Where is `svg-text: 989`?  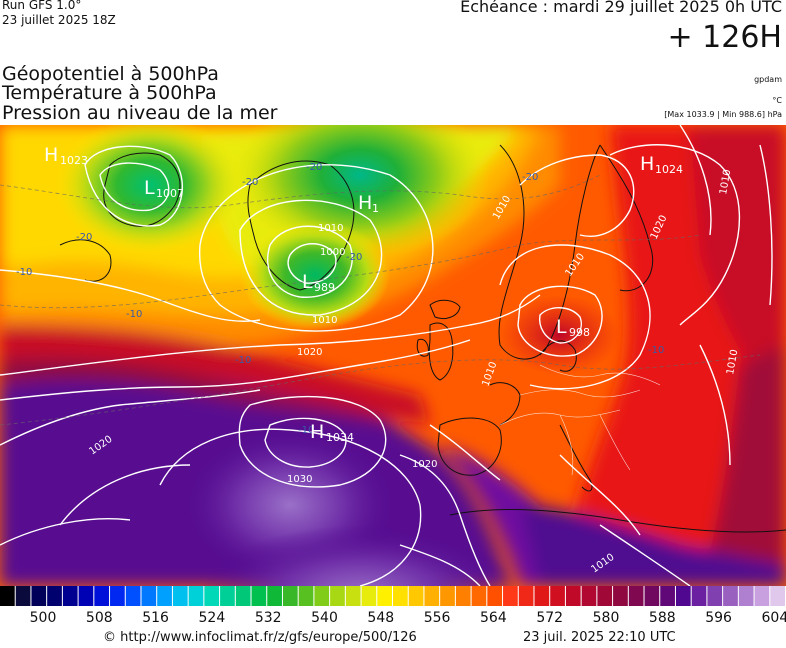 svg-text: 989 is located at coordinates (324, 287).